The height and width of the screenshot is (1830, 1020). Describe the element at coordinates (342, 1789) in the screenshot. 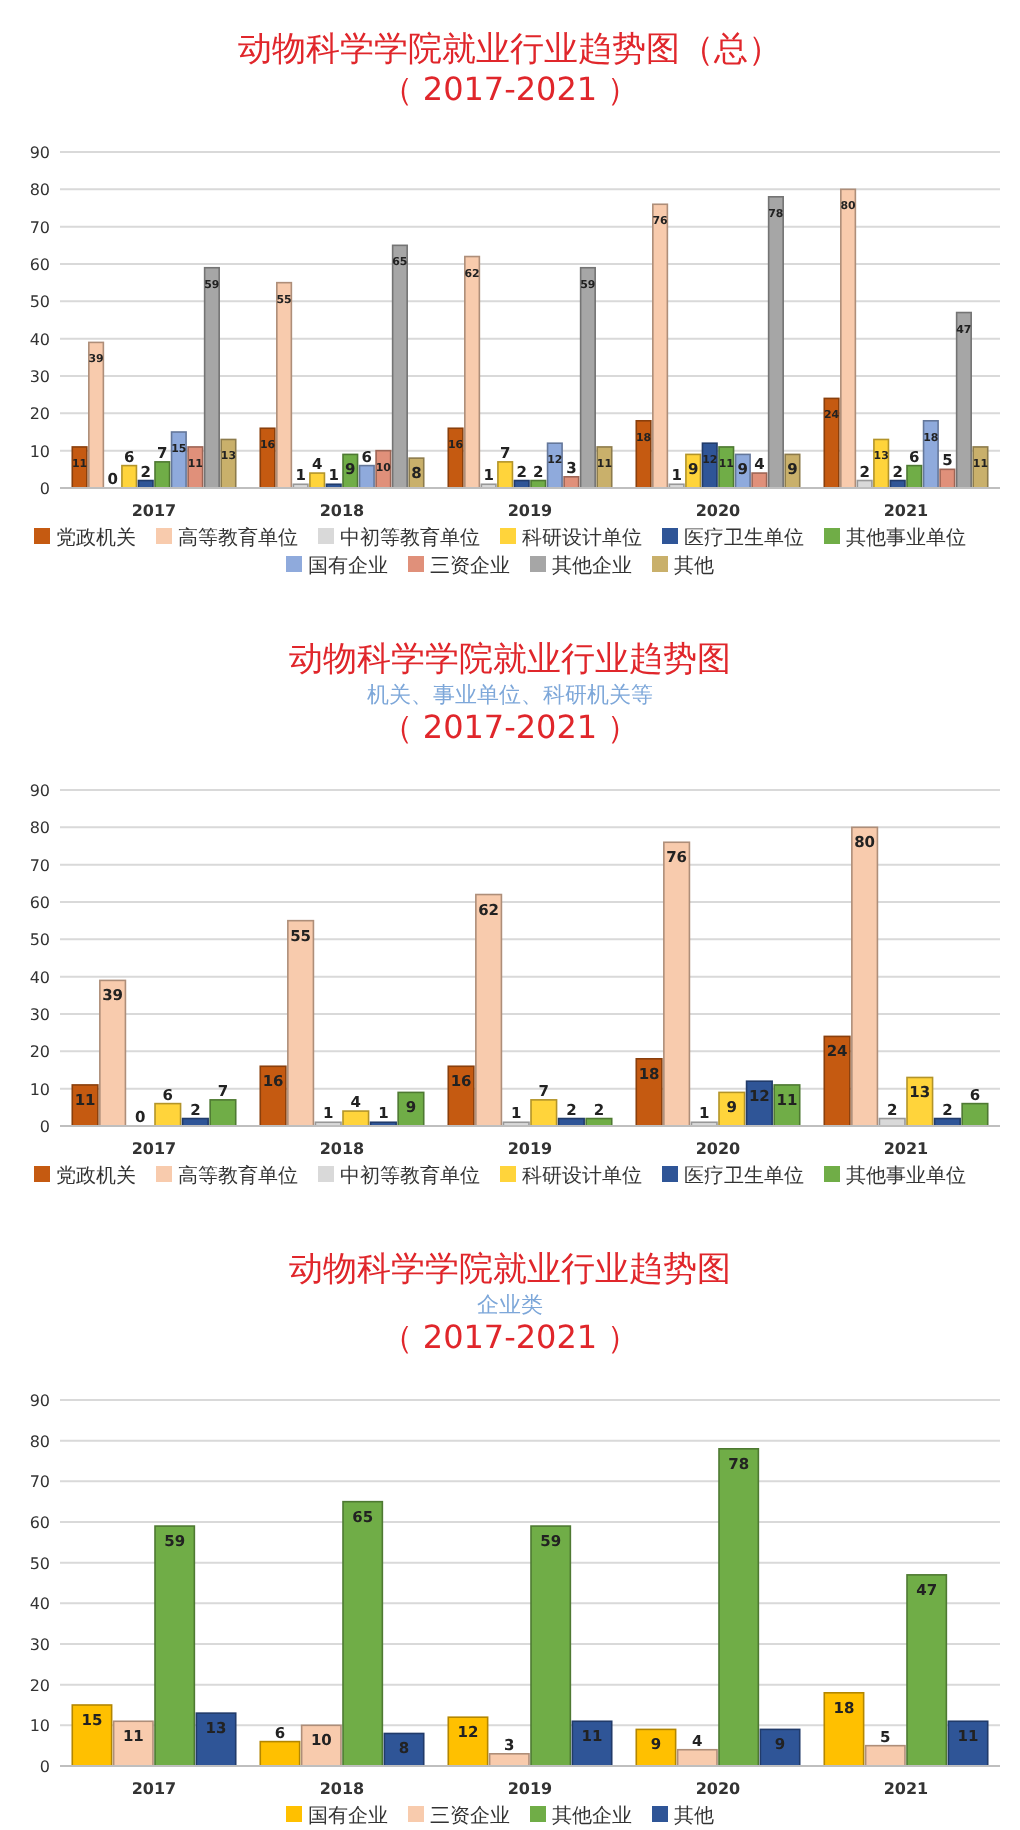

I see `x-tick-label: 2018` at that location.